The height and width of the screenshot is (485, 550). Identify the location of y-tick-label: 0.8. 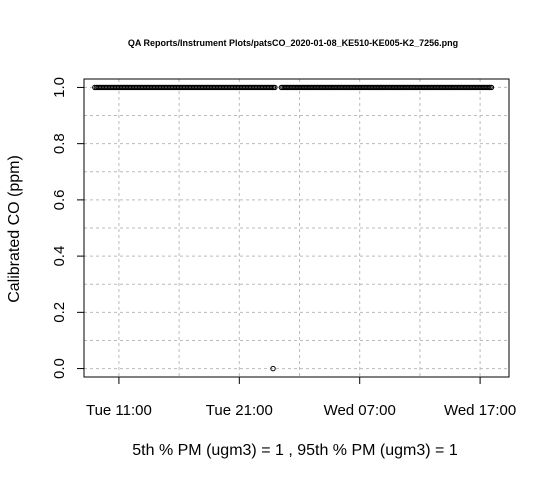
(59, 143).